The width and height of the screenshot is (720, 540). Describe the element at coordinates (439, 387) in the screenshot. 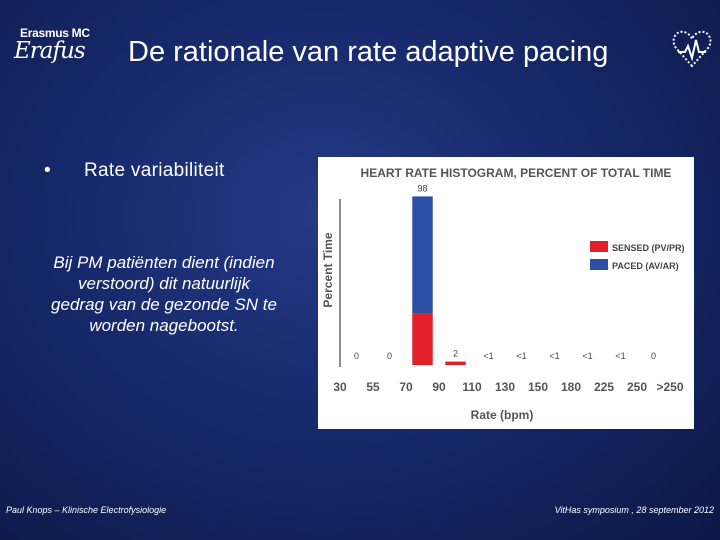

I see `x-tick-label: 90` at that location.